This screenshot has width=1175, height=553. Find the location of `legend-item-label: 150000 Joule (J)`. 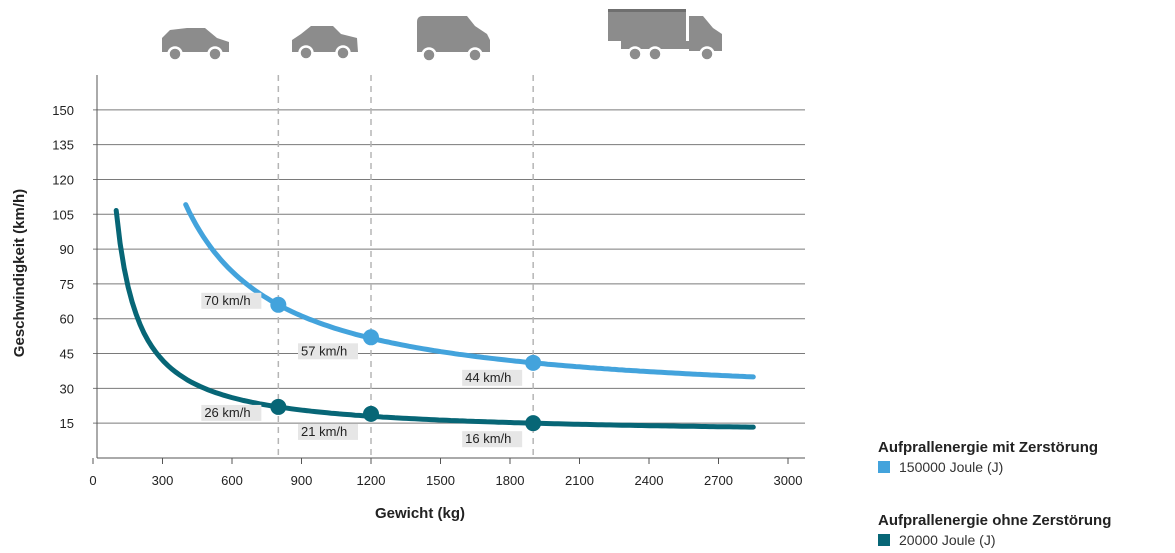

legend-item-label: 150000 Joule (J) is located at coordinates (951, 467).